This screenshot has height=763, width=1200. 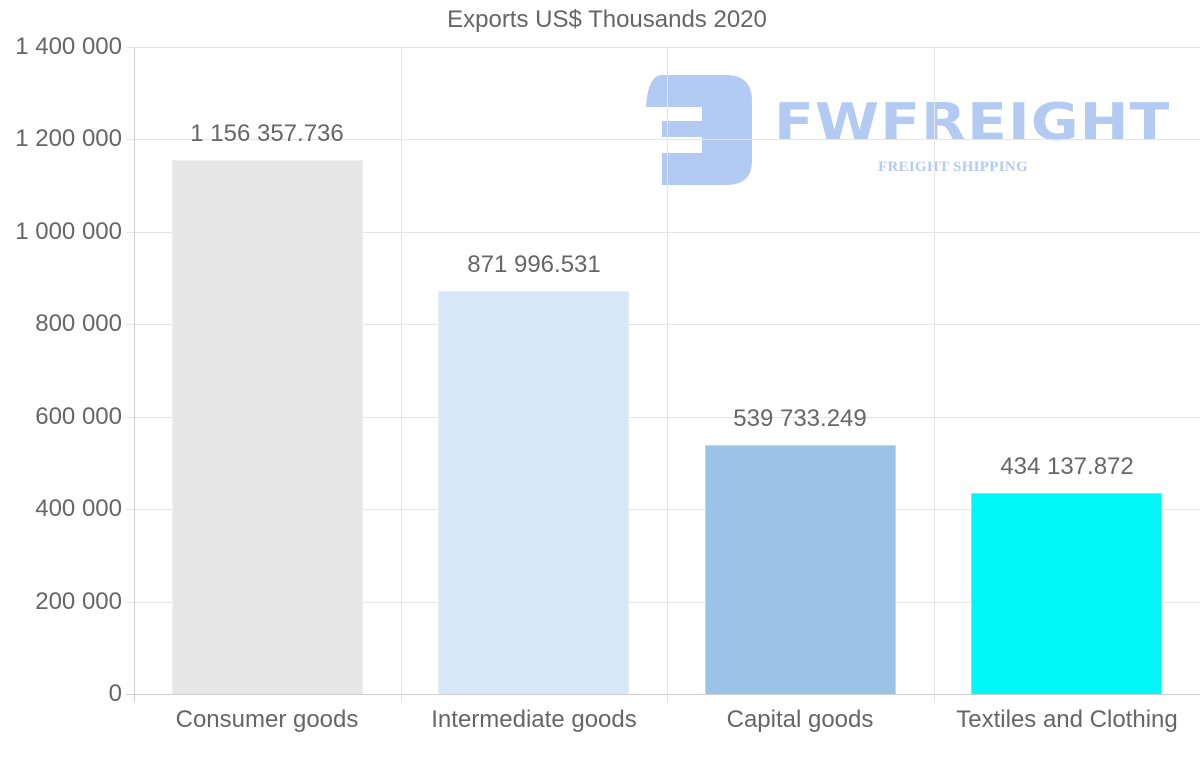 I want to click on y-tick-label: 1 200 000, so click(x=68, y=138).